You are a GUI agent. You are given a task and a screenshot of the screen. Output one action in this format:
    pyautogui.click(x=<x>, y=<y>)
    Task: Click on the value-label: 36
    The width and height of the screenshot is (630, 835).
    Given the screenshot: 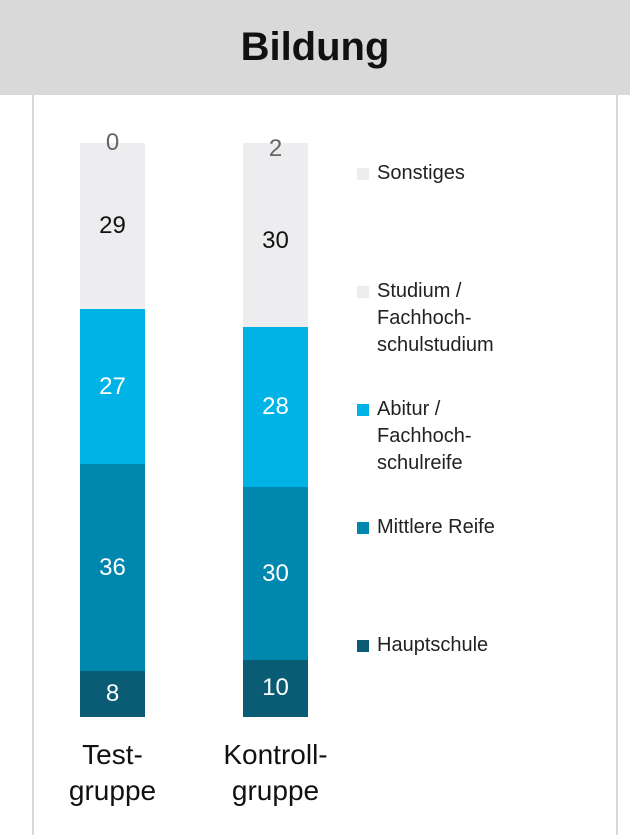 What is the action you would take?
    pyautogui.click(x=112, y=567)
    